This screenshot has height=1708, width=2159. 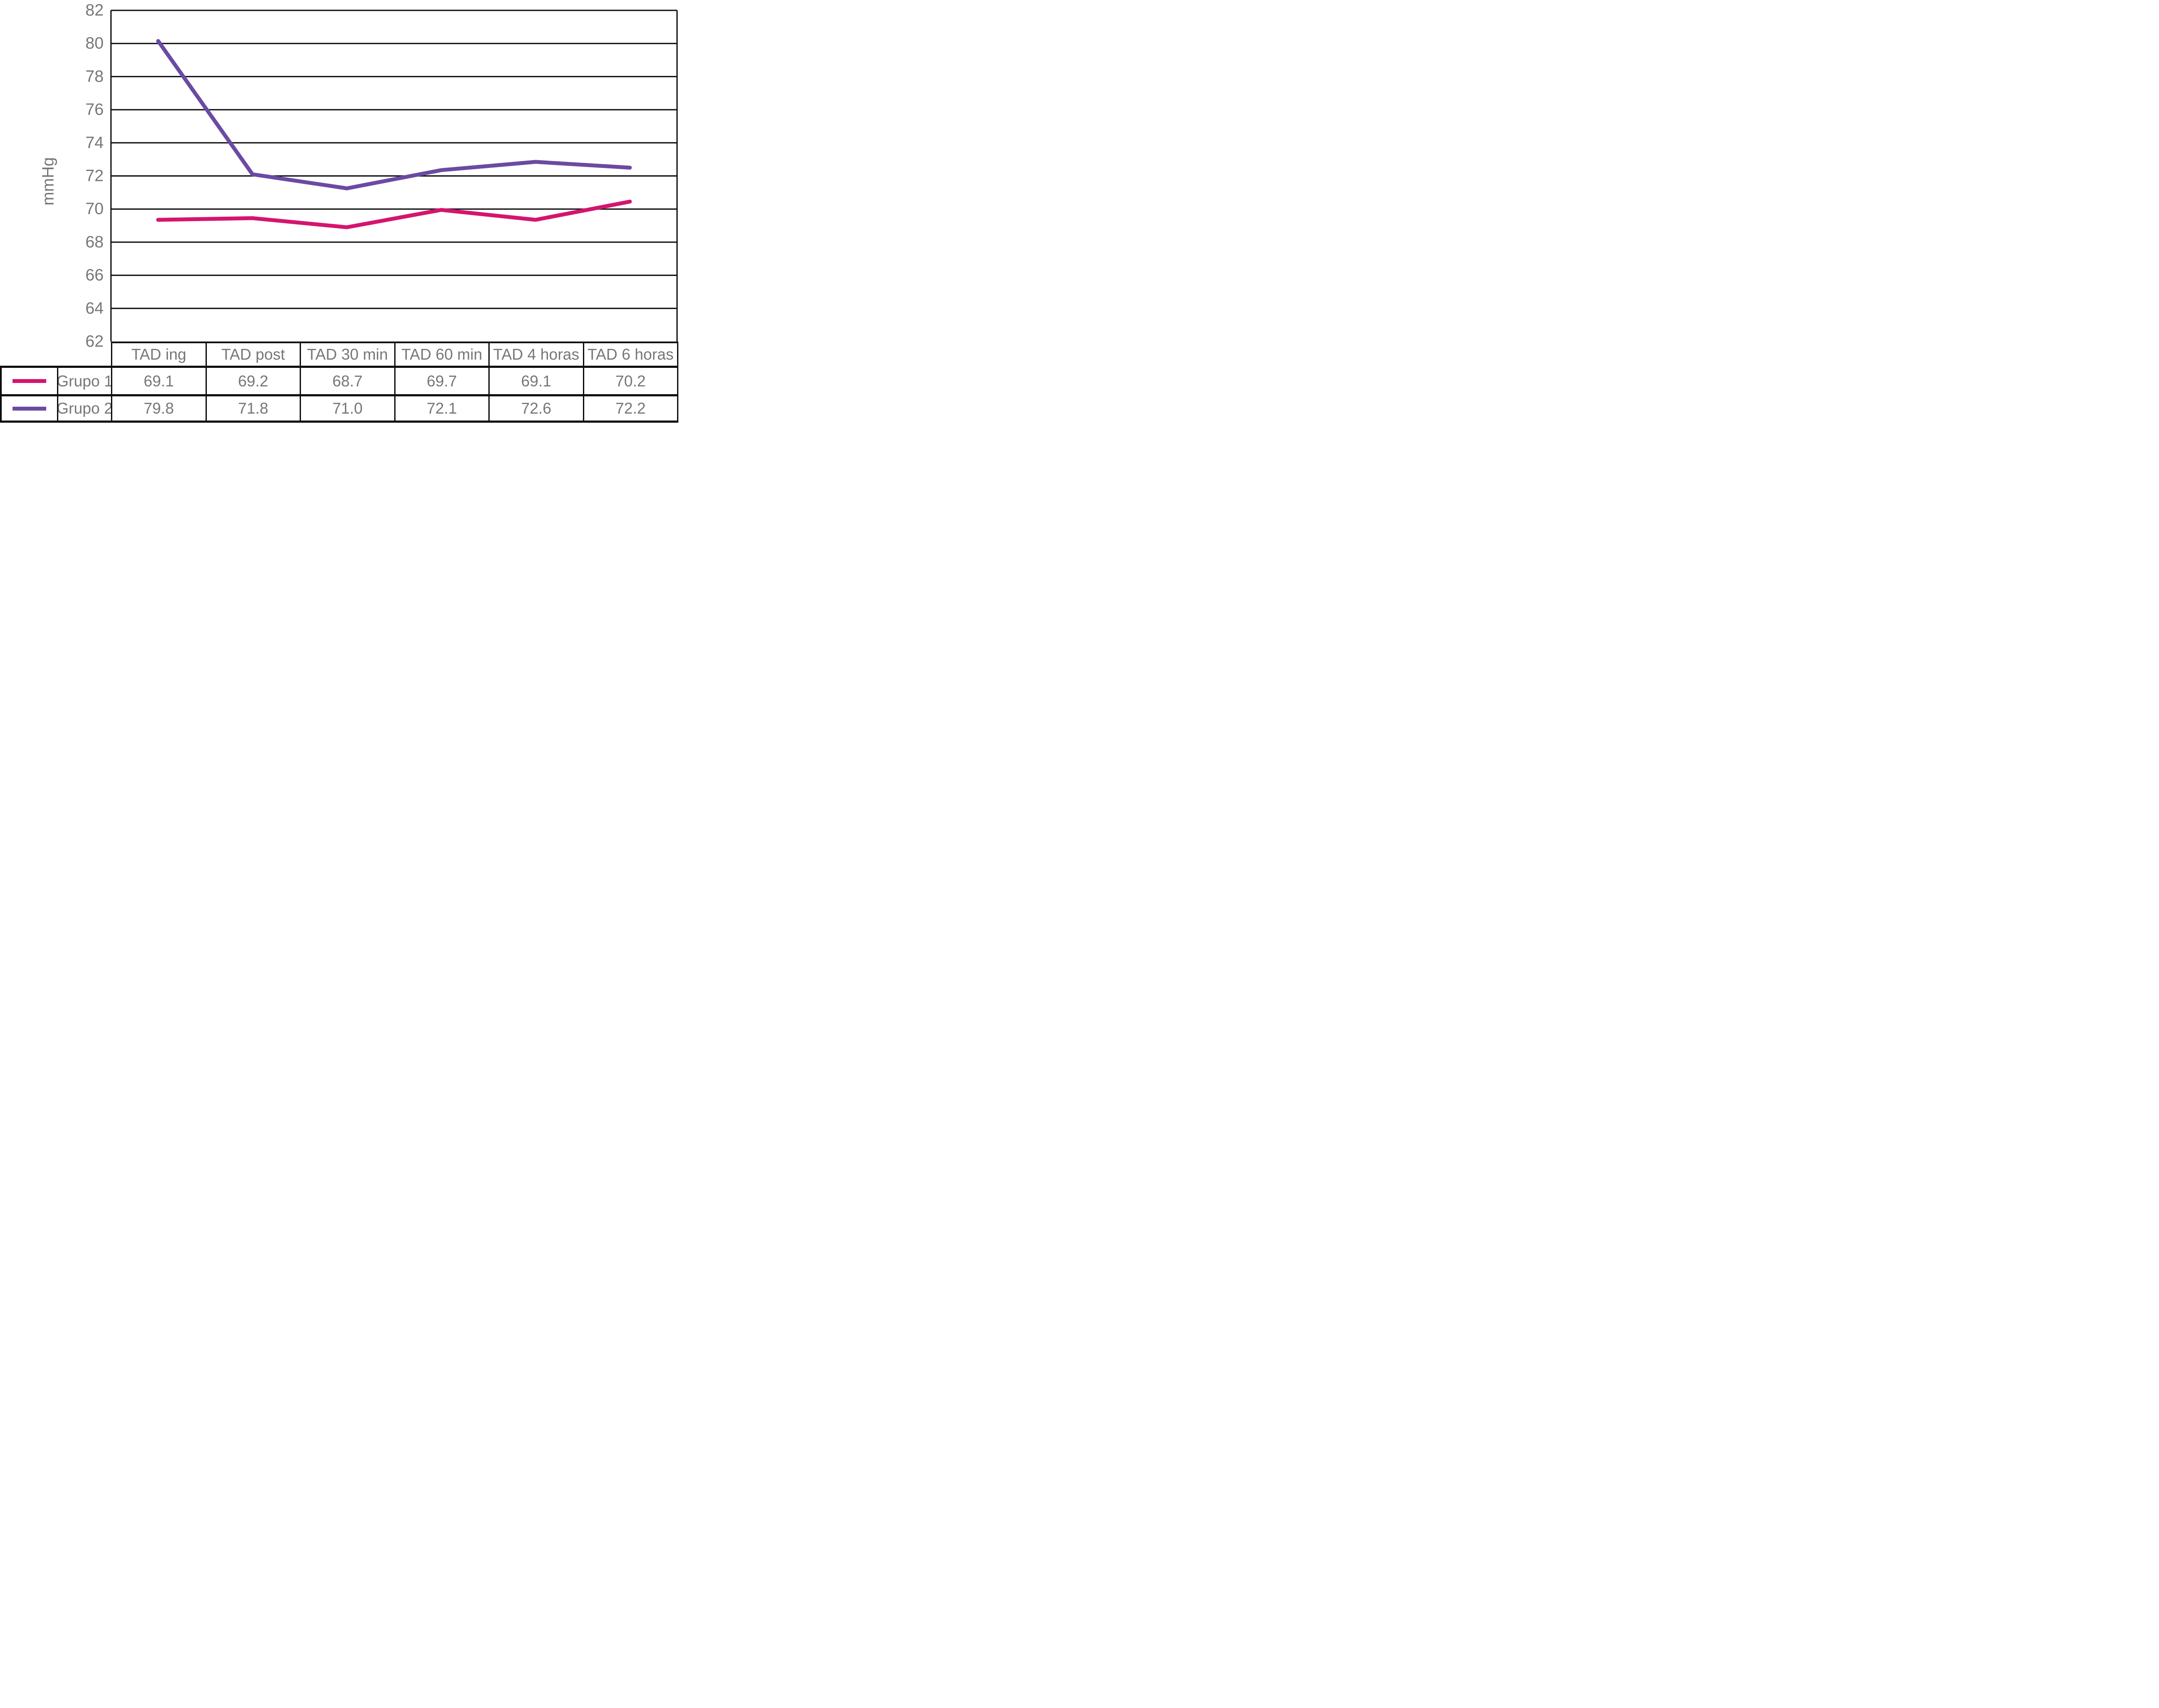 I want to click on plot-border, so click(x=394, y=175).